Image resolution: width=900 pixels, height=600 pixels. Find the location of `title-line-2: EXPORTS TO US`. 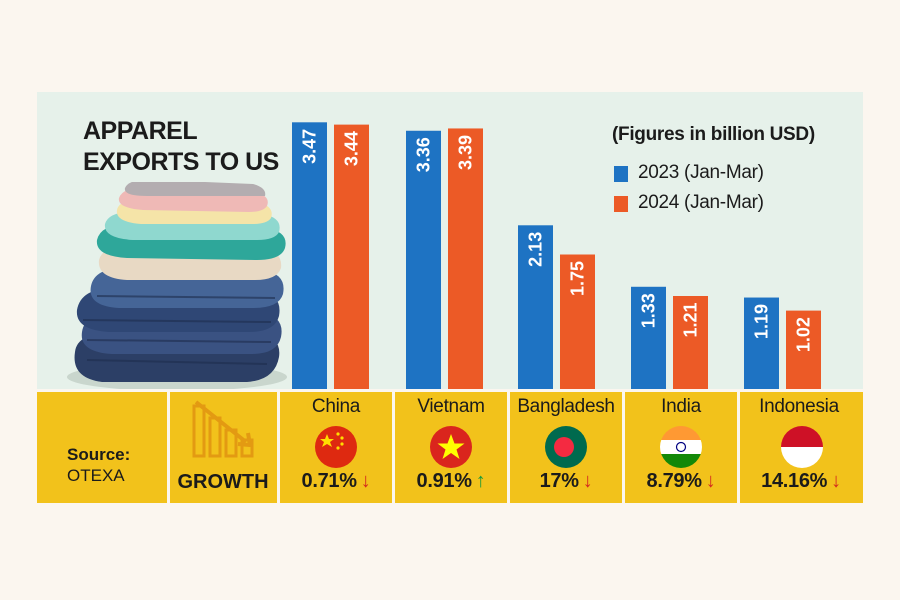

title-line-2: EXPORTS TO US is located at coordinates (181, 162).